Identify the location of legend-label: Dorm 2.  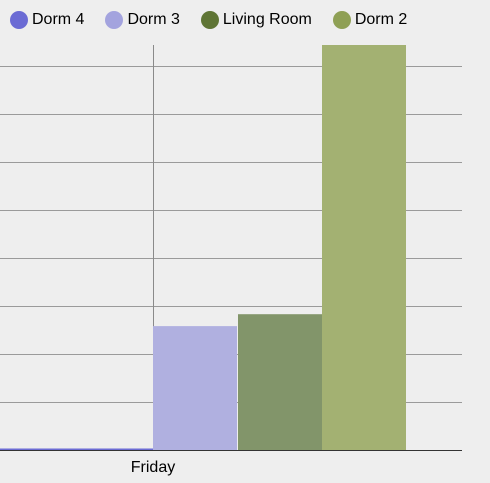
(381, 19).